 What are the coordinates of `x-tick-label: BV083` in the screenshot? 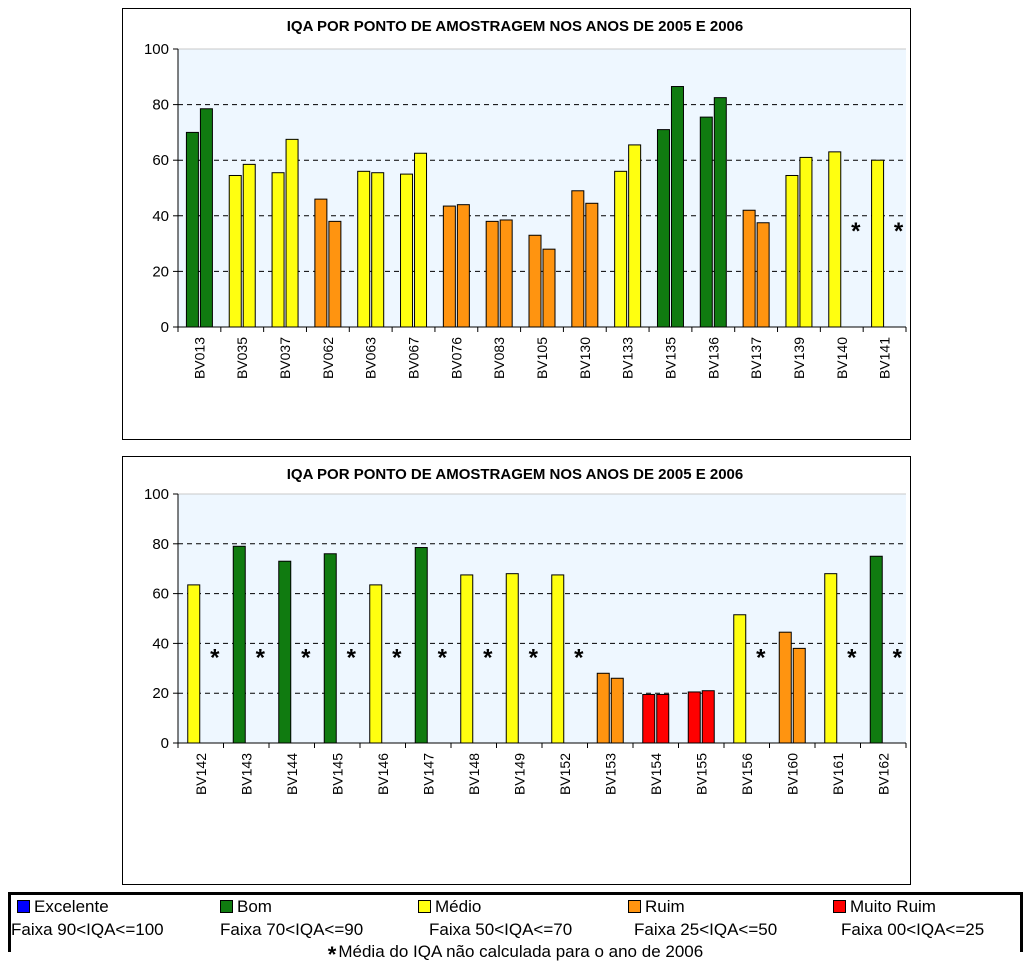 It's located at (499, 358).